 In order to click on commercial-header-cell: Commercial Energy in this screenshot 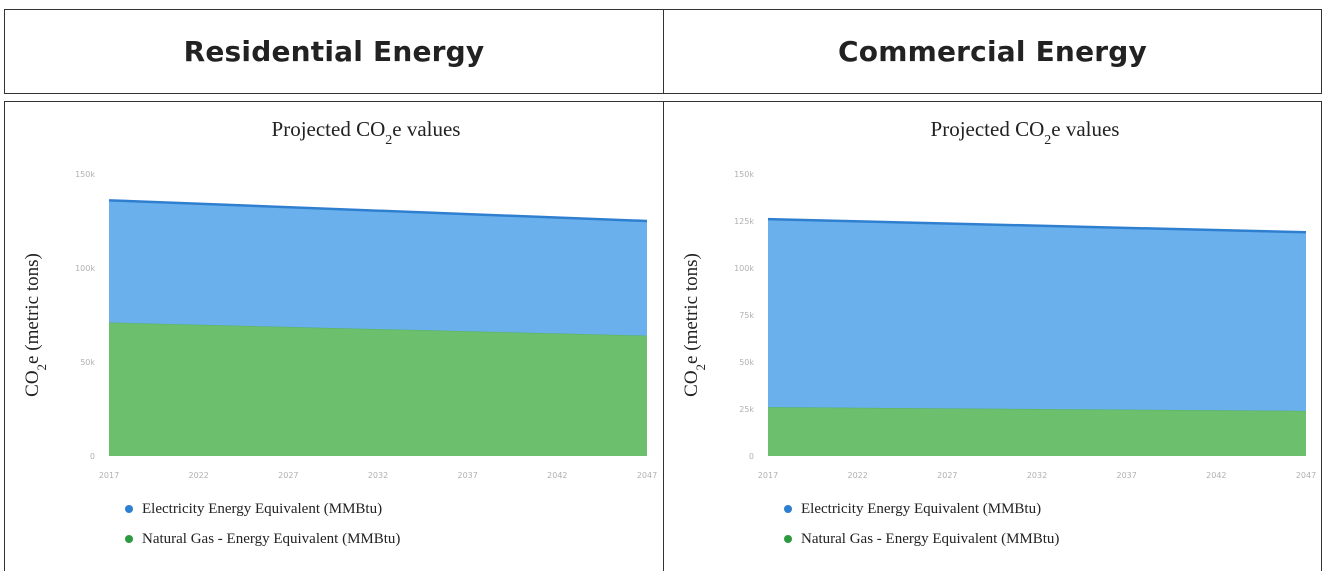, I will do `click(992, 51)`.